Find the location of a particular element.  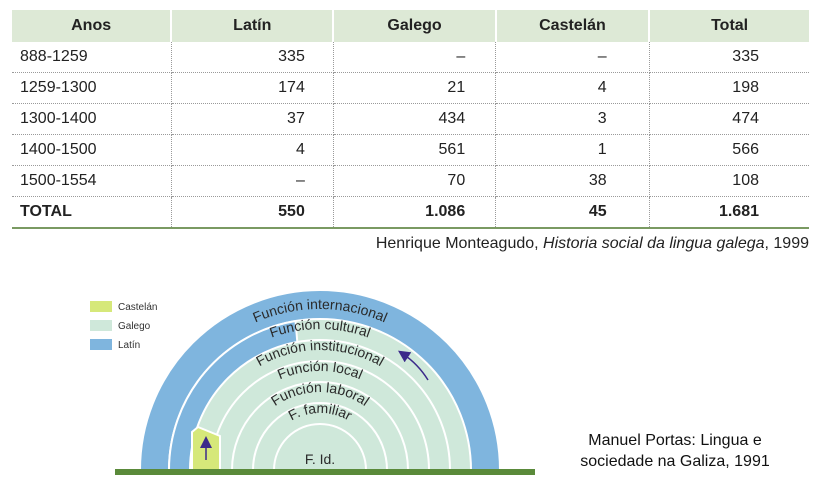

cell-period: 1500-1554 is located at coordinates (92, 181).